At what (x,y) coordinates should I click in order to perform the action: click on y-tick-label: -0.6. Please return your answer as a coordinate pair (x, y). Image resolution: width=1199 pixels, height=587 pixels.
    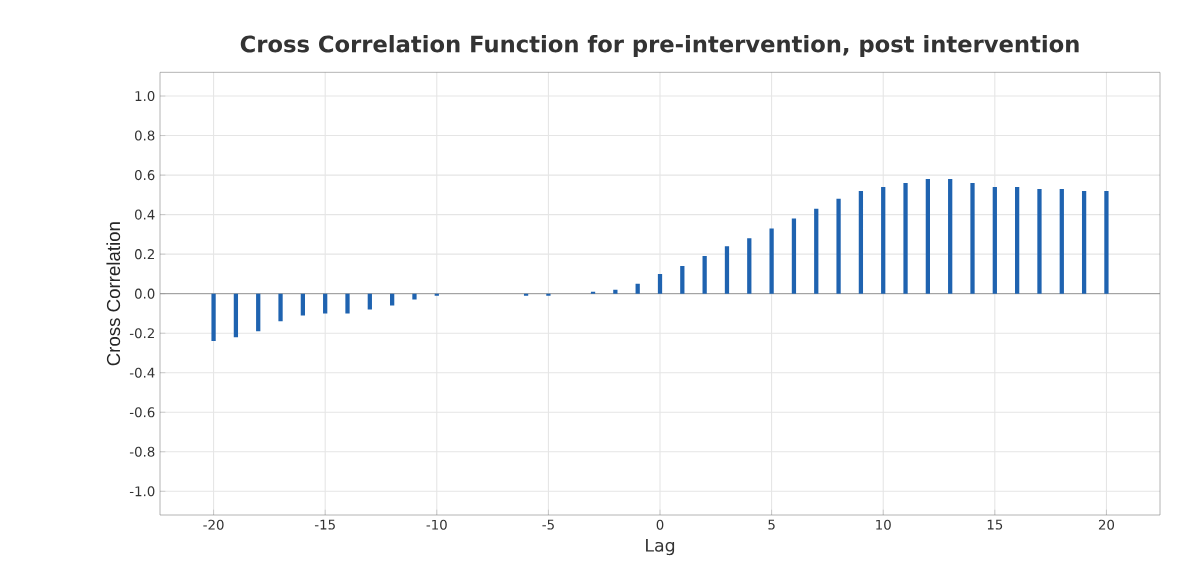
    Looking at the image, I should click on (142, 412).